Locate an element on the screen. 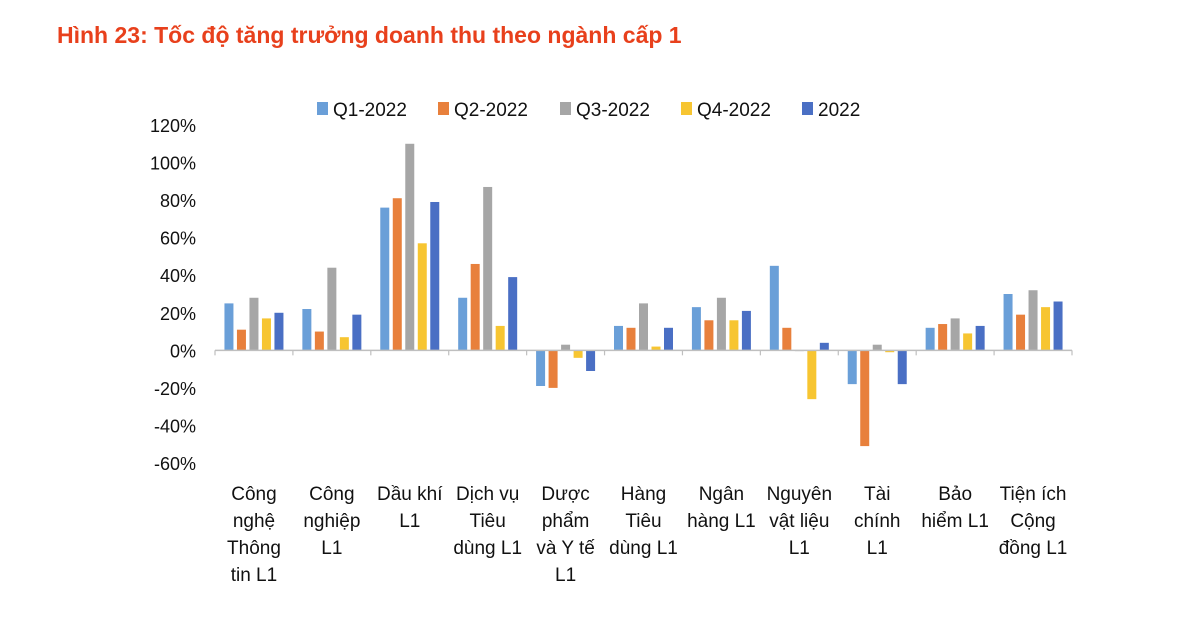 The width and height of the screenshot is (1182, 620). legend-label: Q3-2022 is located at coordinates (613, 110).